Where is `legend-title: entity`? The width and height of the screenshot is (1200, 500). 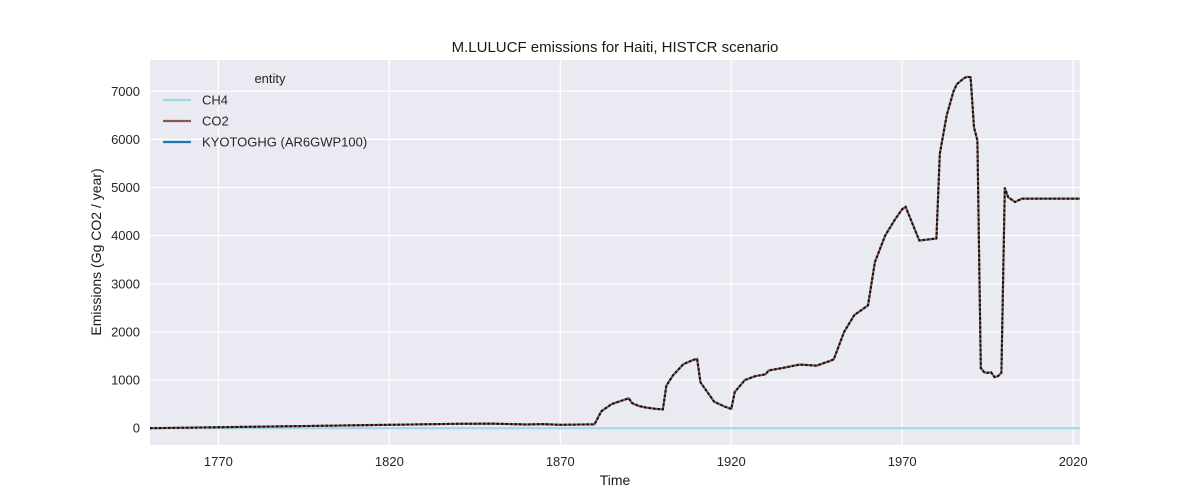
legend-title: entity is located at coordinates (270, 78).